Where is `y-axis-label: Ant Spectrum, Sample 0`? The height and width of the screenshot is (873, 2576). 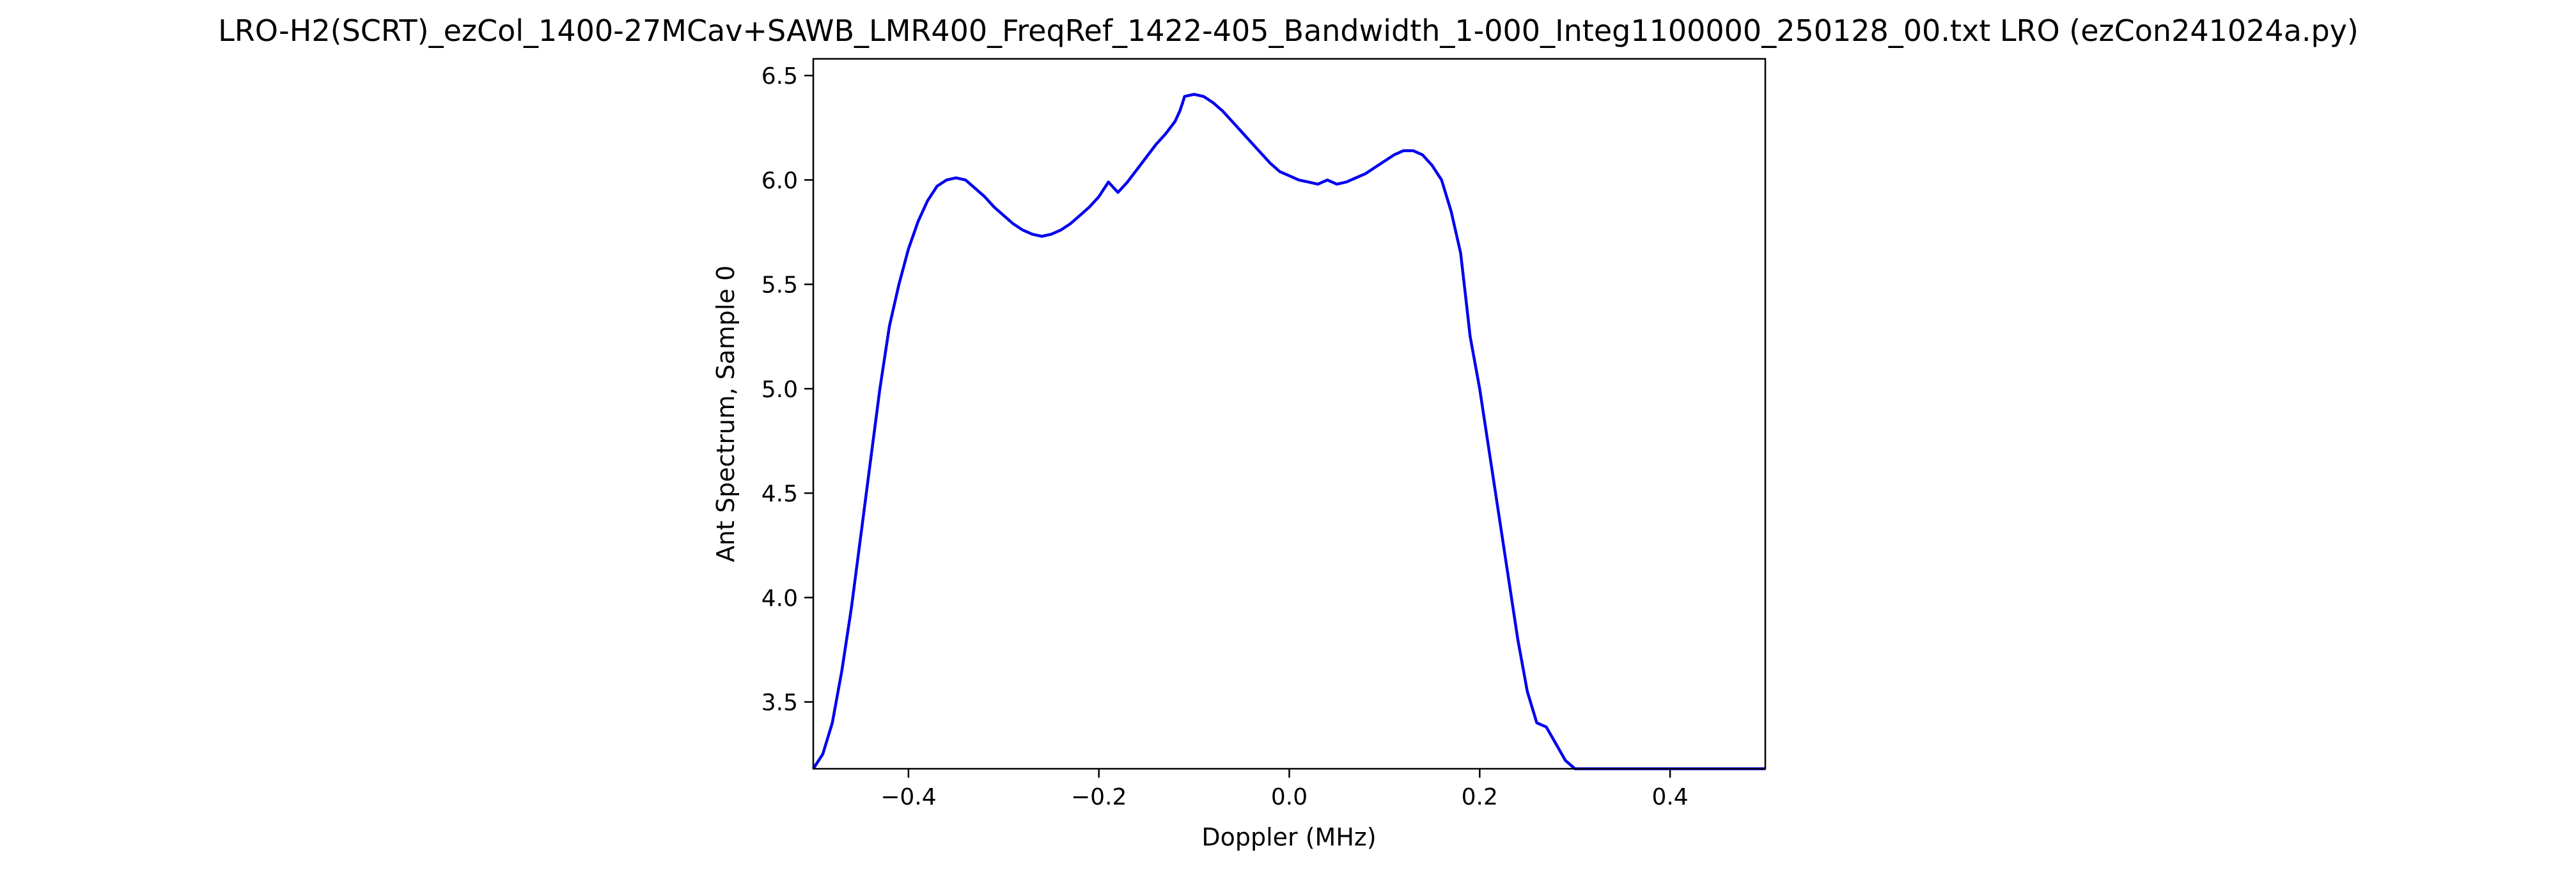 y-axis-label: Ant Spectrum, Sample 0 is located at coordinates (726, 413).